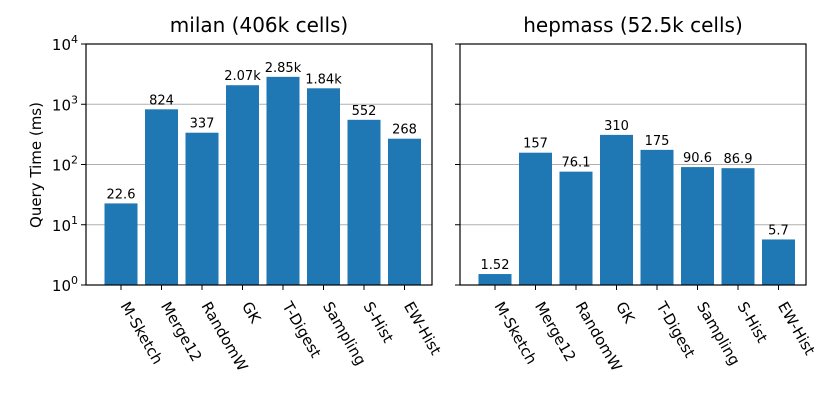  What do you see at coordinates (36, 165) in the screenshot?
I see `y-axis-label: Query Time (ms)` at bounding box center [36, 165].